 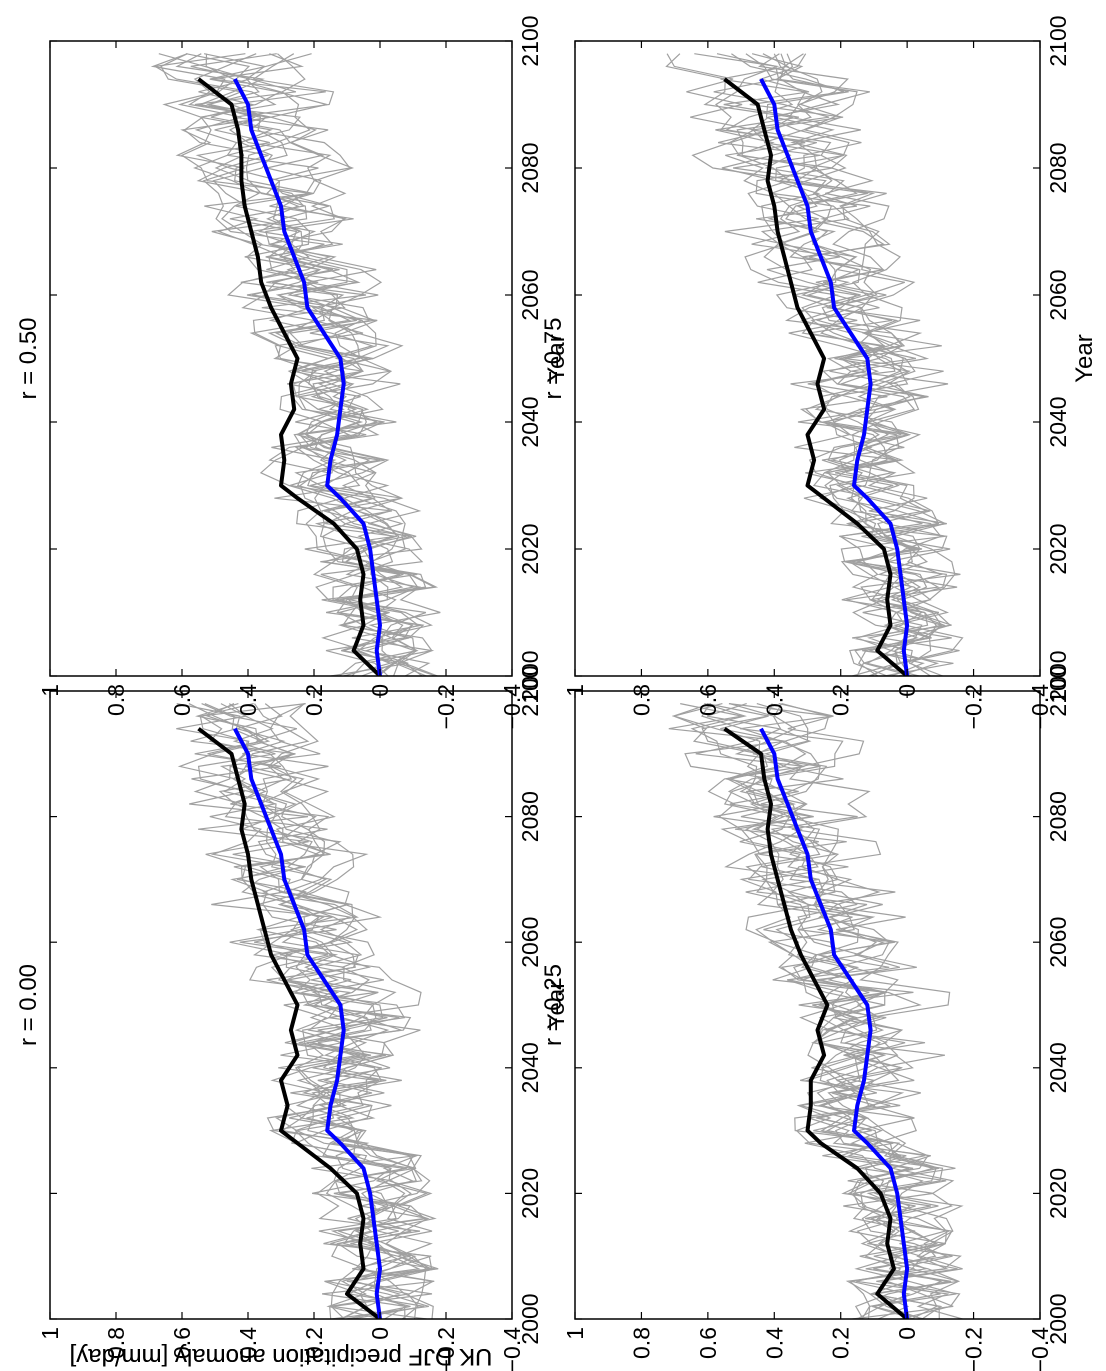 I want to click on panel-title: r = 0.25, so click(x=553, y=1005).